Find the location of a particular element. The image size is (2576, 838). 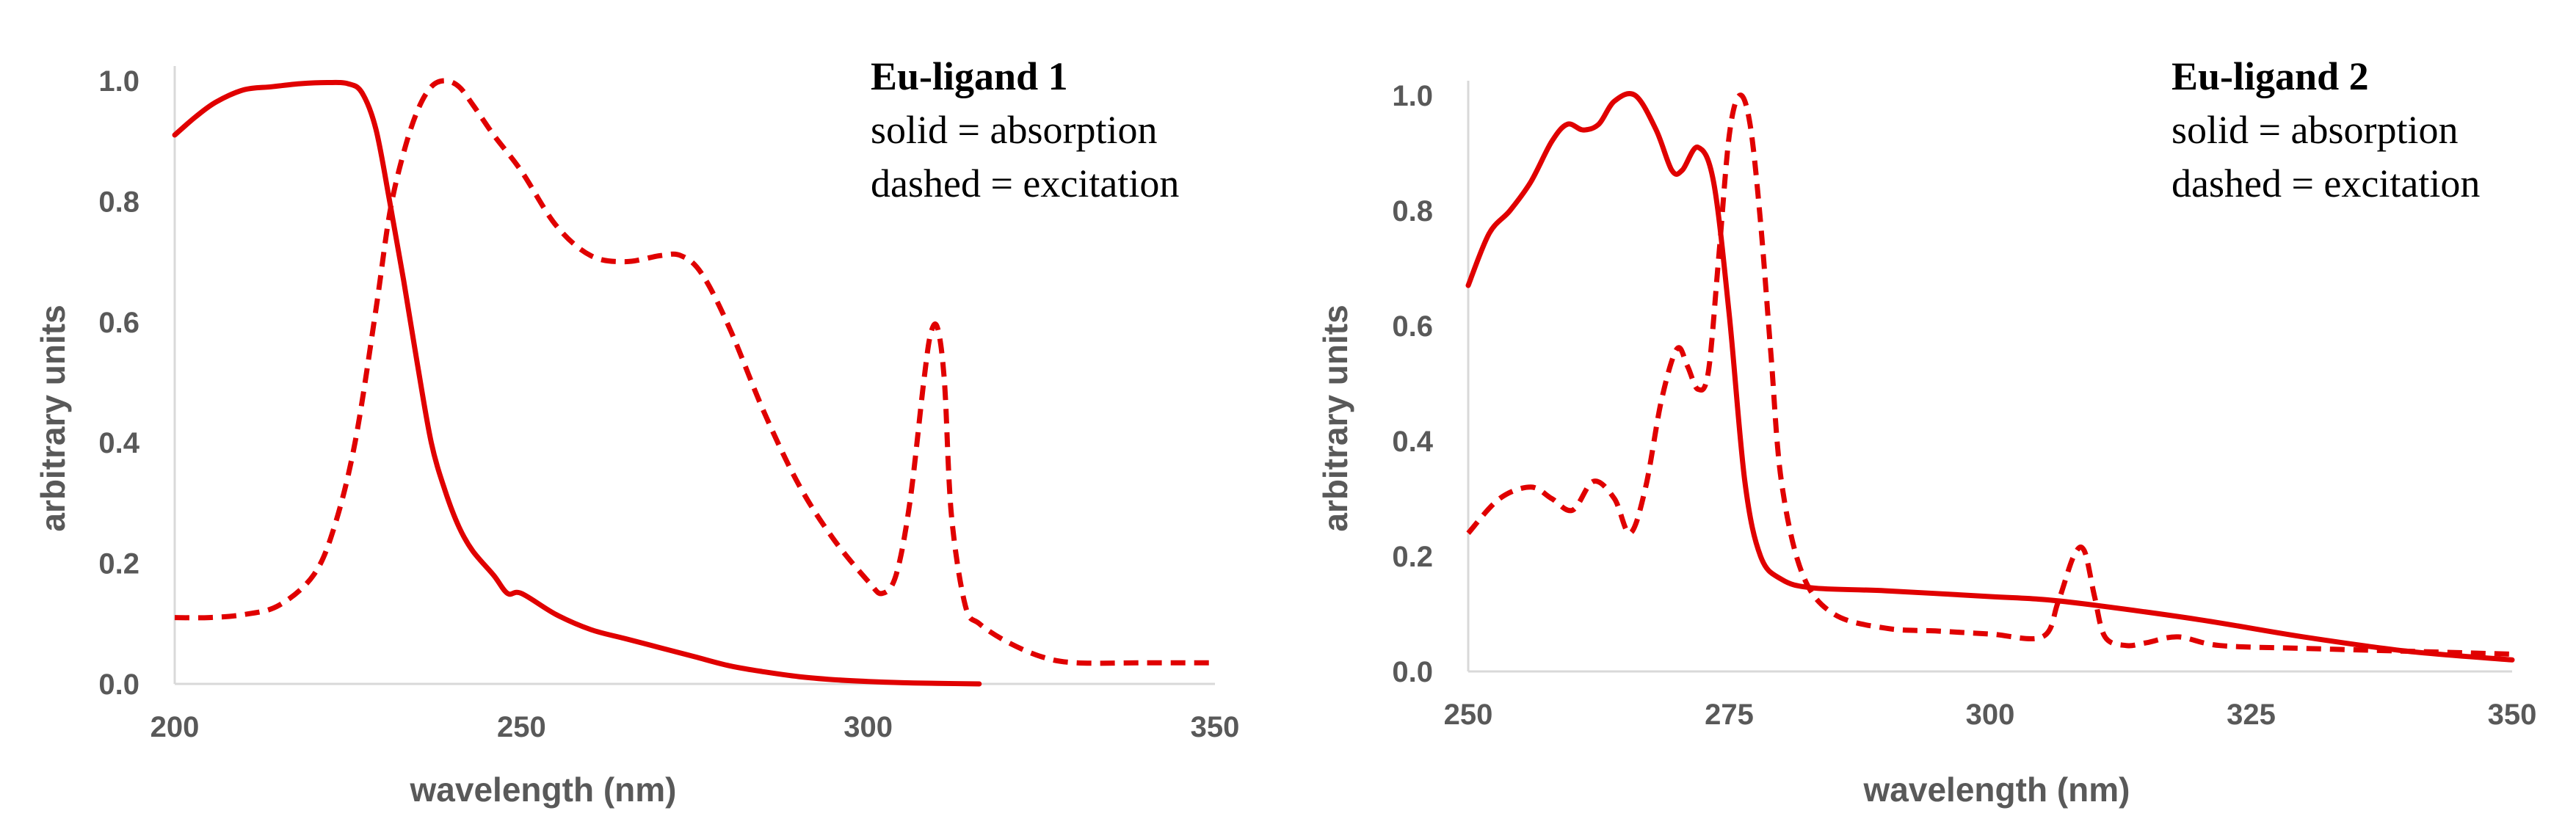

chart-2-y-tick-label: 0.2 is located at coordinates (1413, 557).